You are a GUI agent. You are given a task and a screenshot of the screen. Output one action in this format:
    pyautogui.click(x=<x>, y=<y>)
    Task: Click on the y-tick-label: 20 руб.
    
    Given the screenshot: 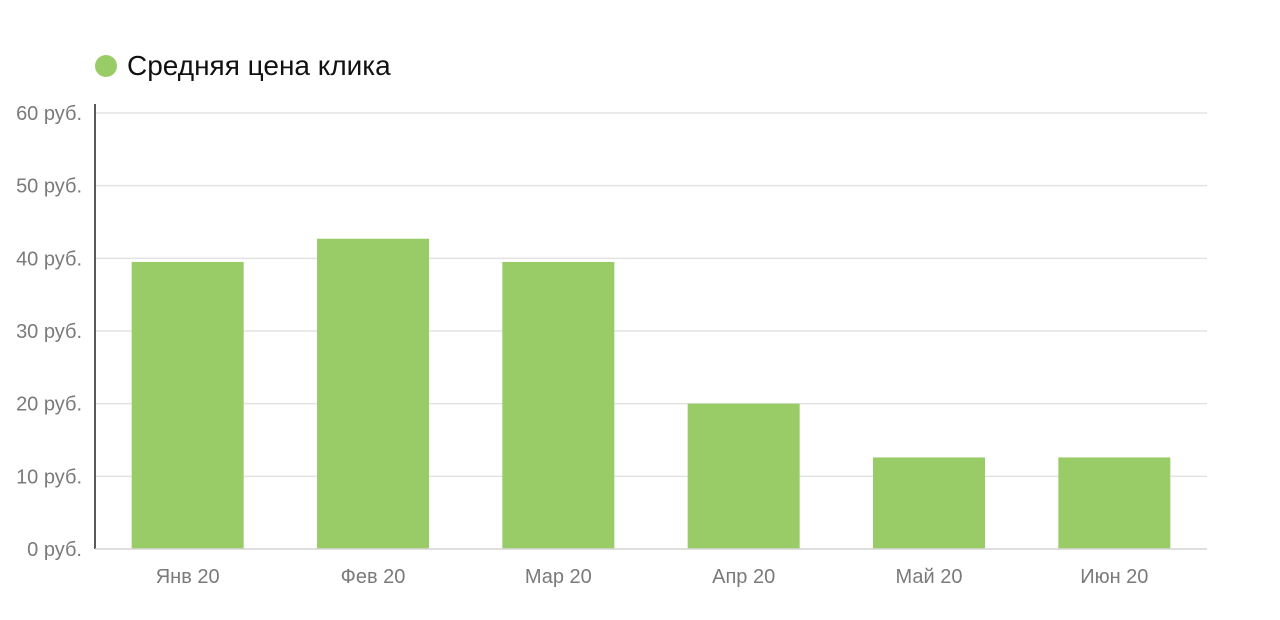 What is the action you would take?
    pyautogui.click(x=49, y=405)
    